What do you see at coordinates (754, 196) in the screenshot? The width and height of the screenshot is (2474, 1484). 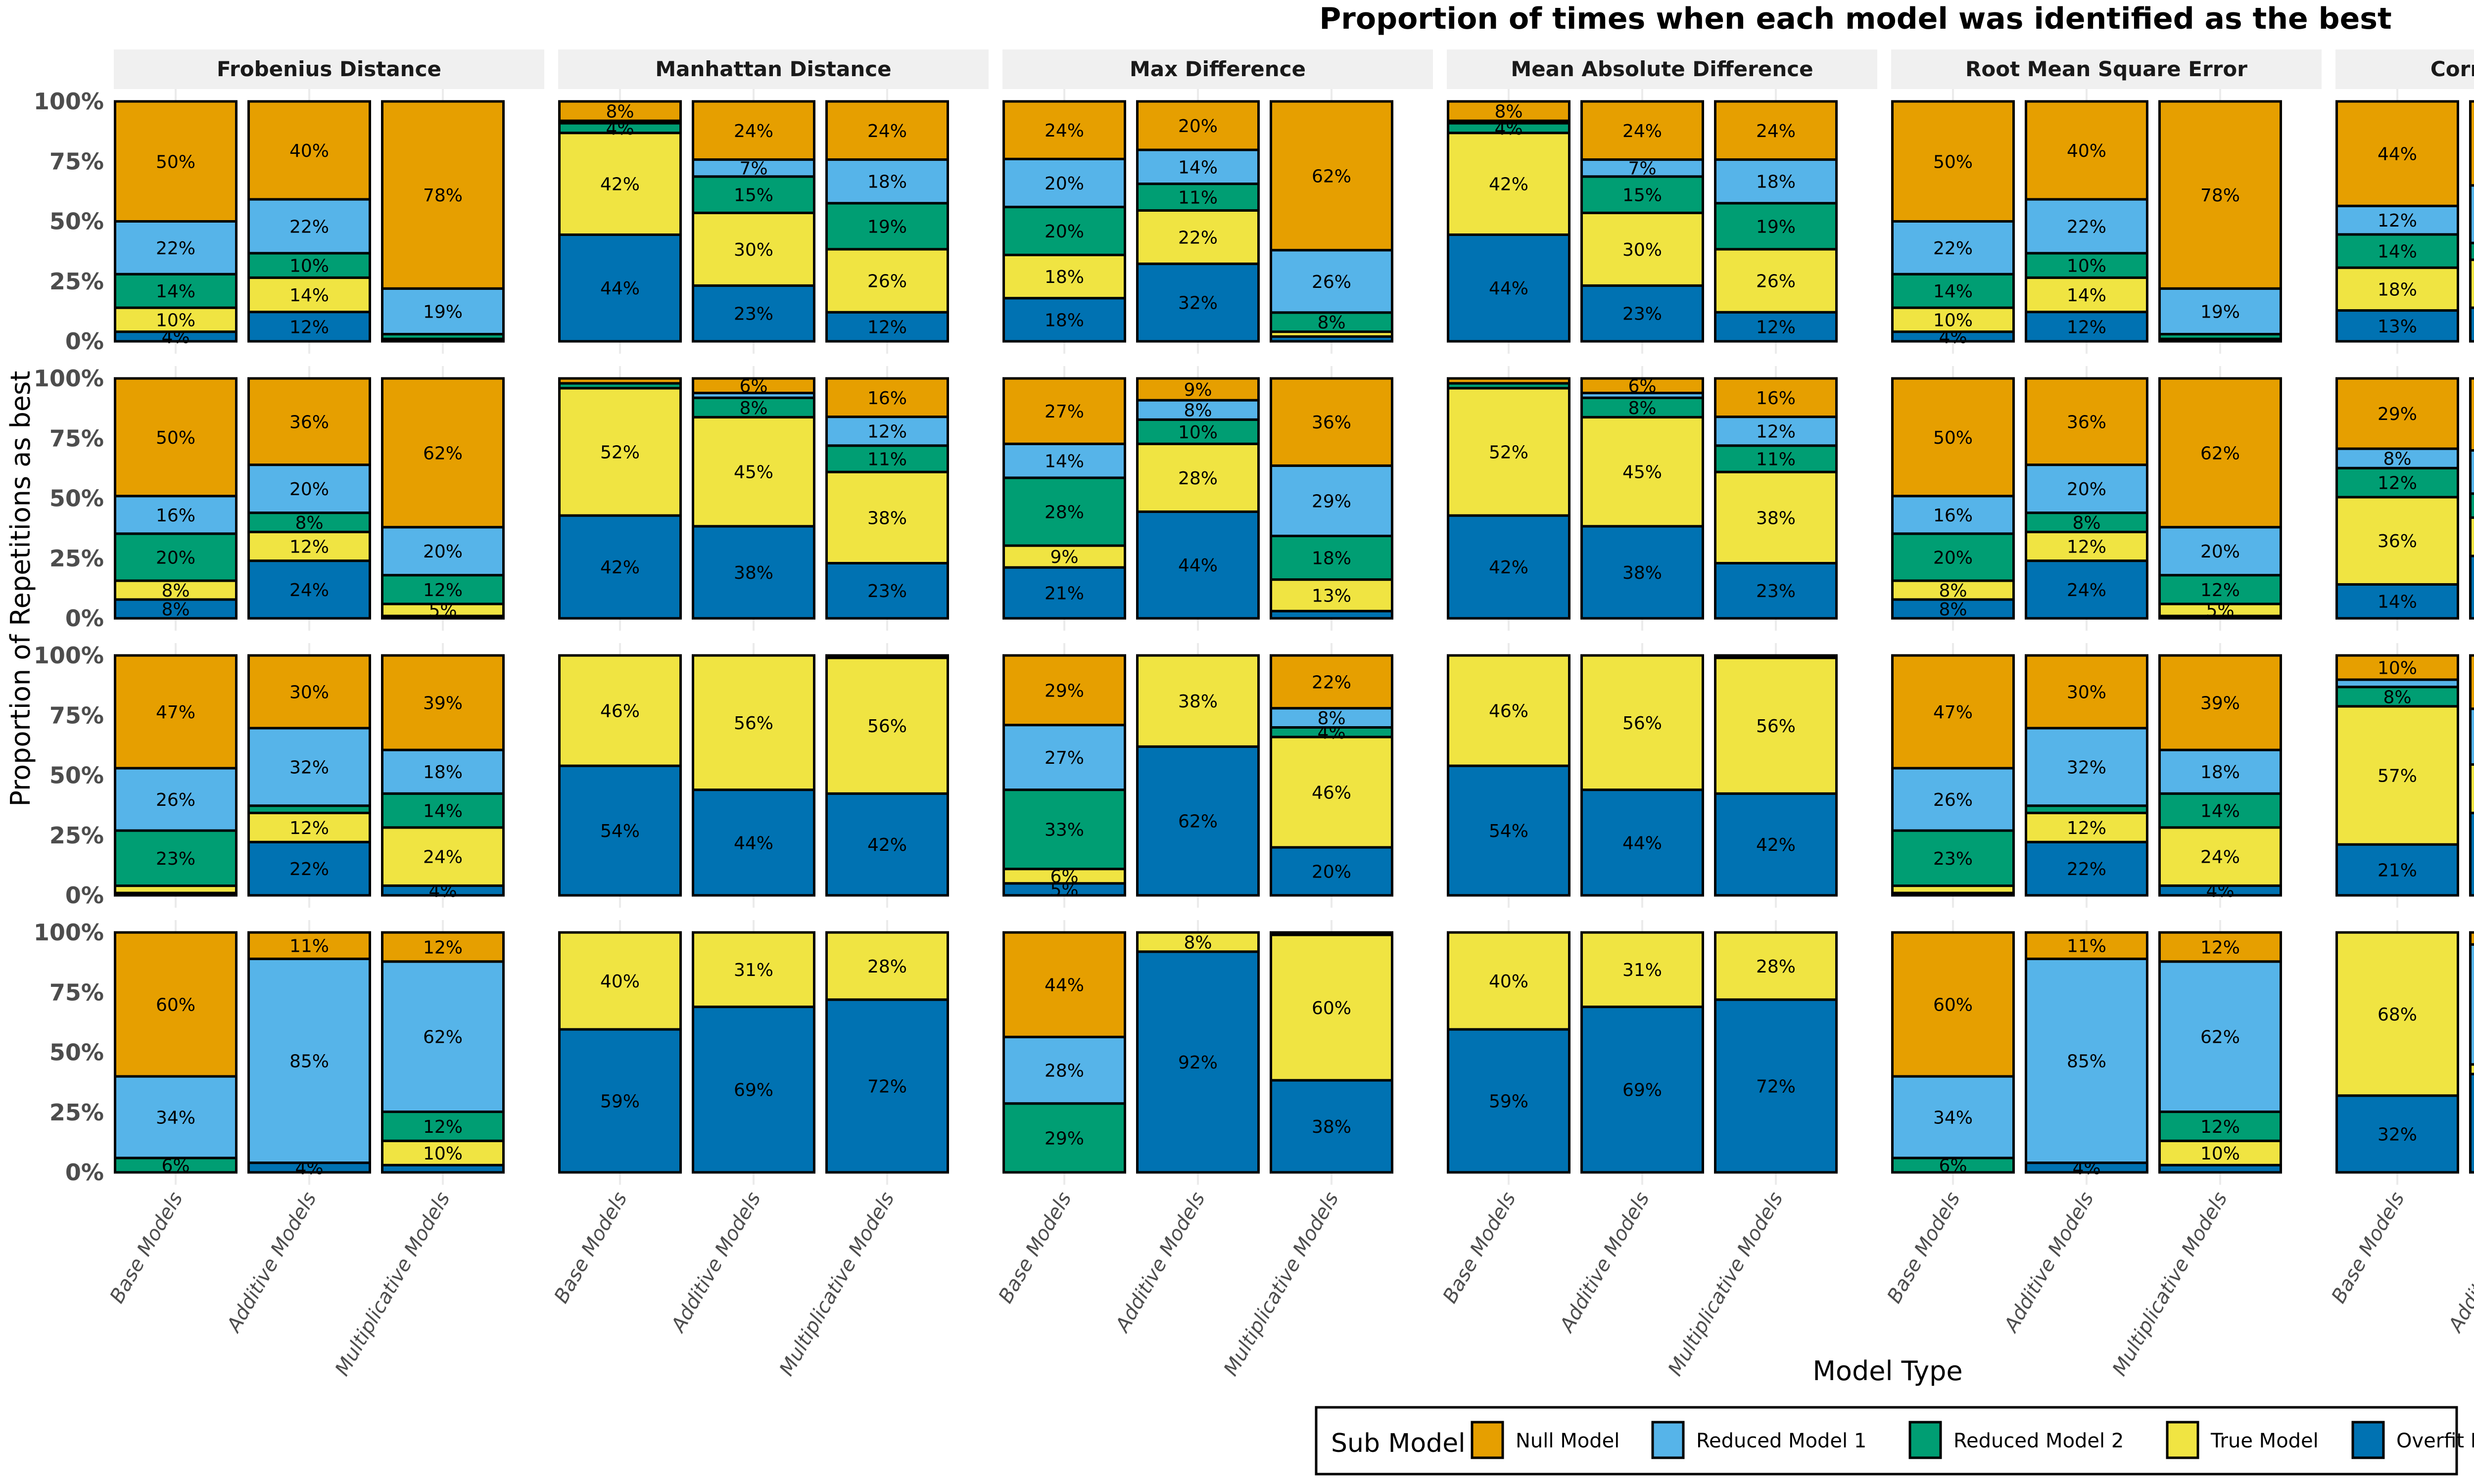 I see `segment-label: 15%` at bounding box center [754, 196].